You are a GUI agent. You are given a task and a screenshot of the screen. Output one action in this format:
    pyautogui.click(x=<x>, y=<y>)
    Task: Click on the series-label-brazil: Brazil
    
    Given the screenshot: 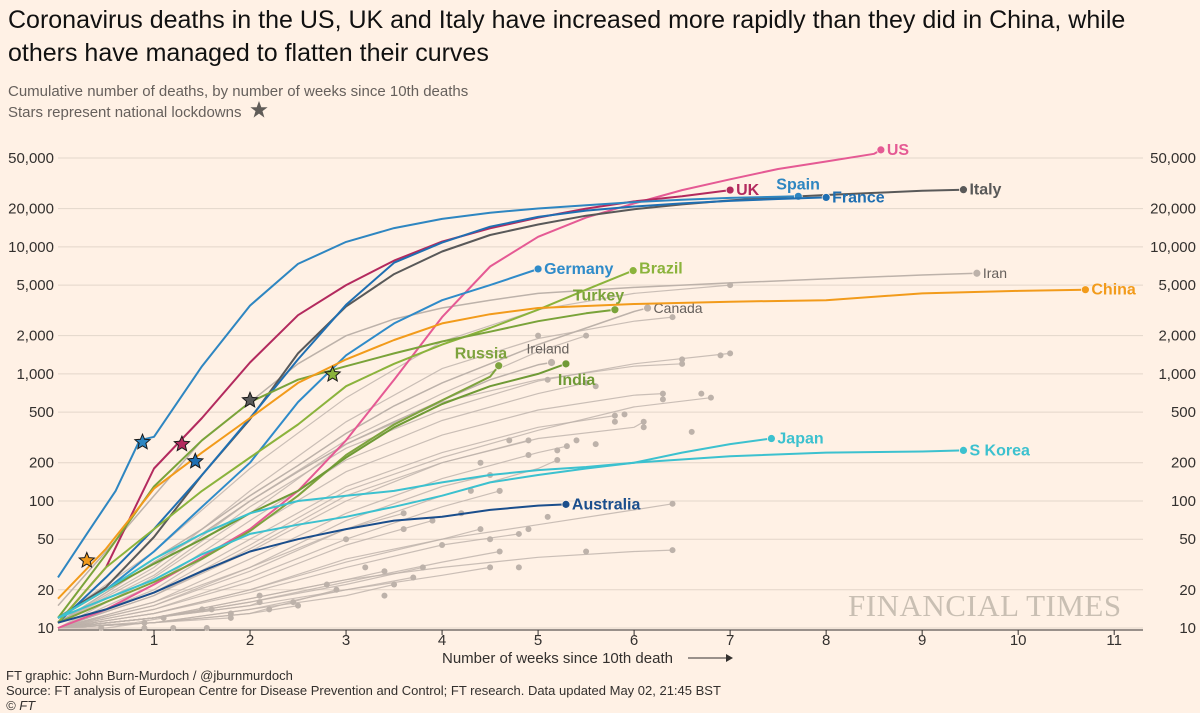 What is the action you would take?
    pyautogui.click(x=661, y=269)
    